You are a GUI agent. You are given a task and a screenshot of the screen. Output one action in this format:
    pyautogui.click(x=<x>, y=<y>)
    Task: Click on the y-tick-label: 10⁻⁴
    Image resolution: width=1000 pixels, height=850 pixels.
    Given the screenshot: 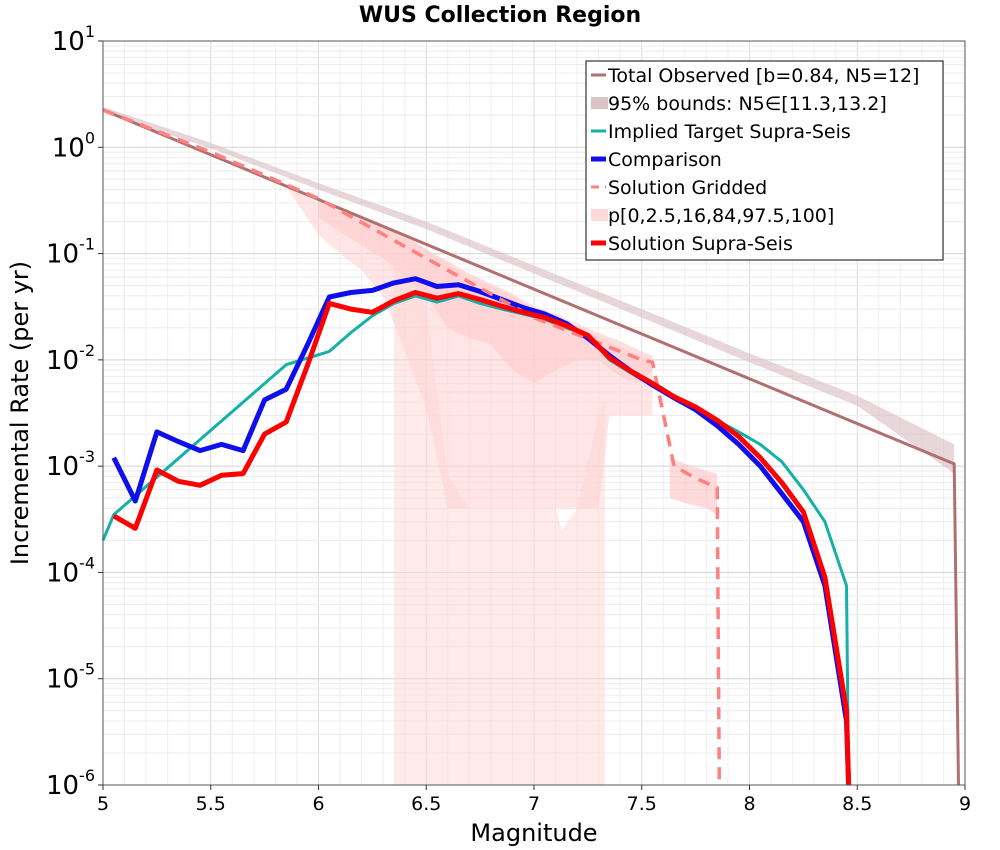 What is the action you would take?
    pyautogui.click(x=70, y=570)
    